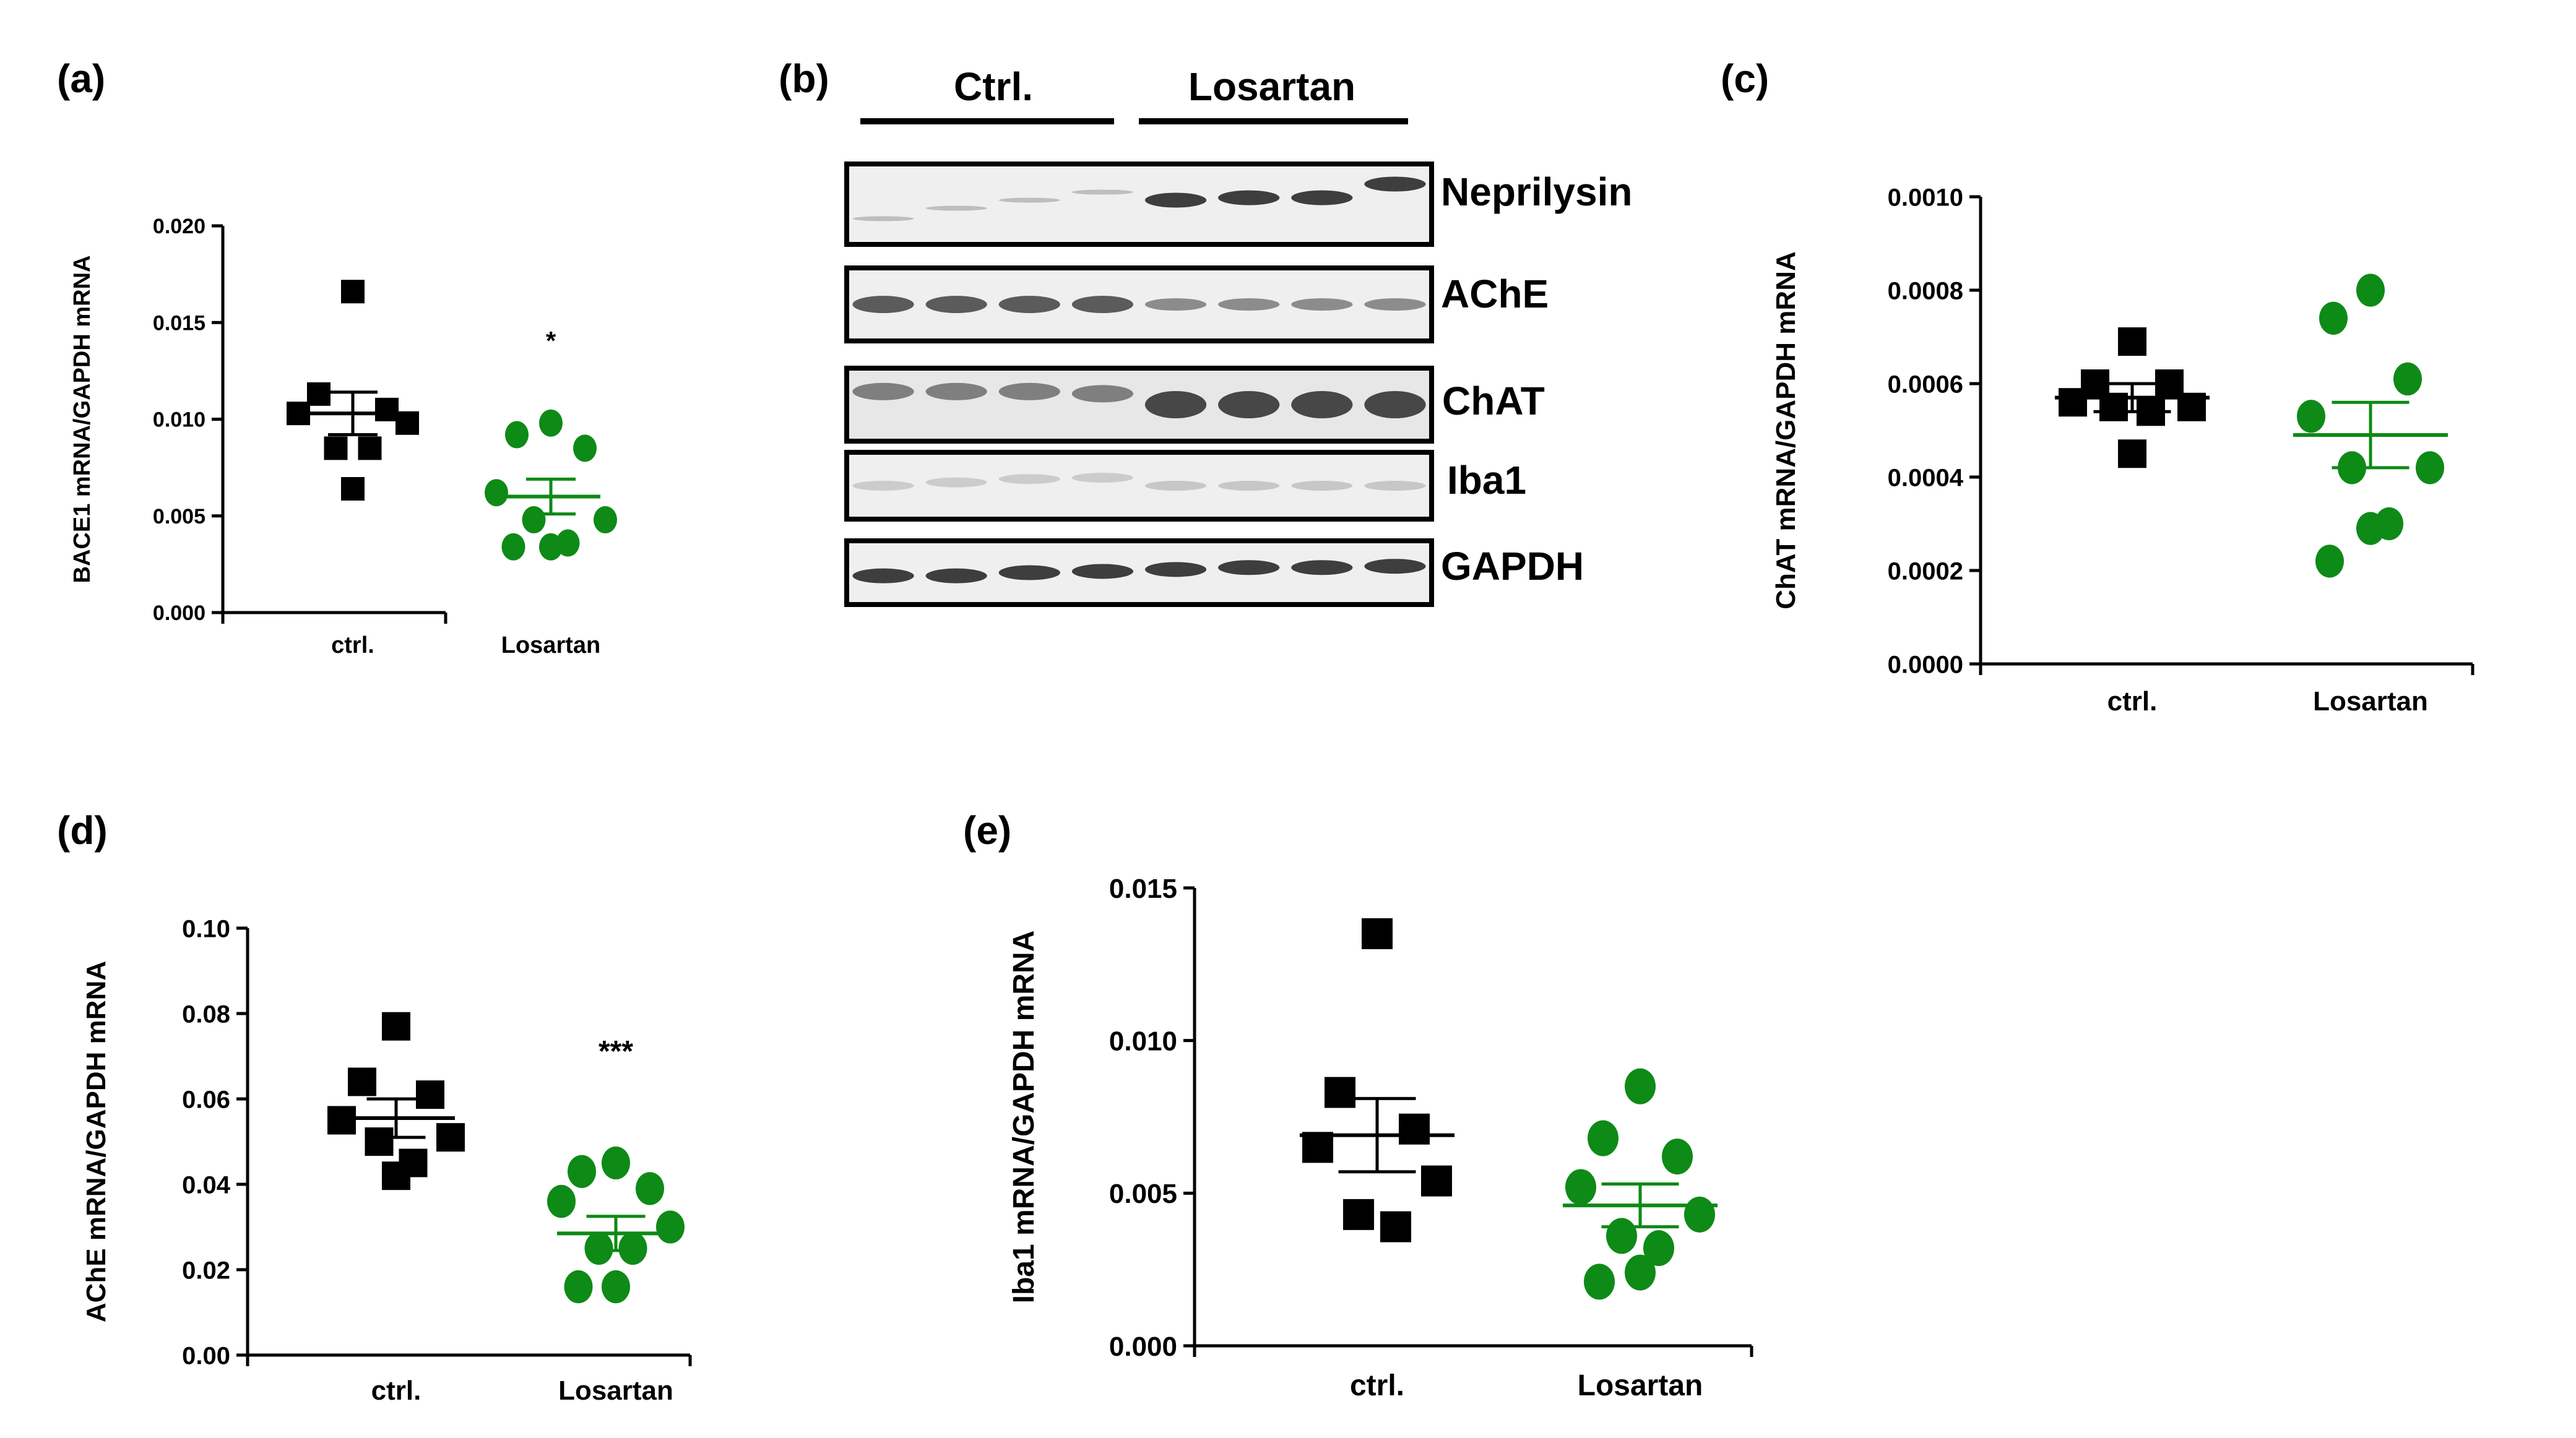 This screenshot has width=2576, height=1438. I want to click on y-axis-label: Iba1 mRNA/GAPDH mRNA, so click(1024, 1117).